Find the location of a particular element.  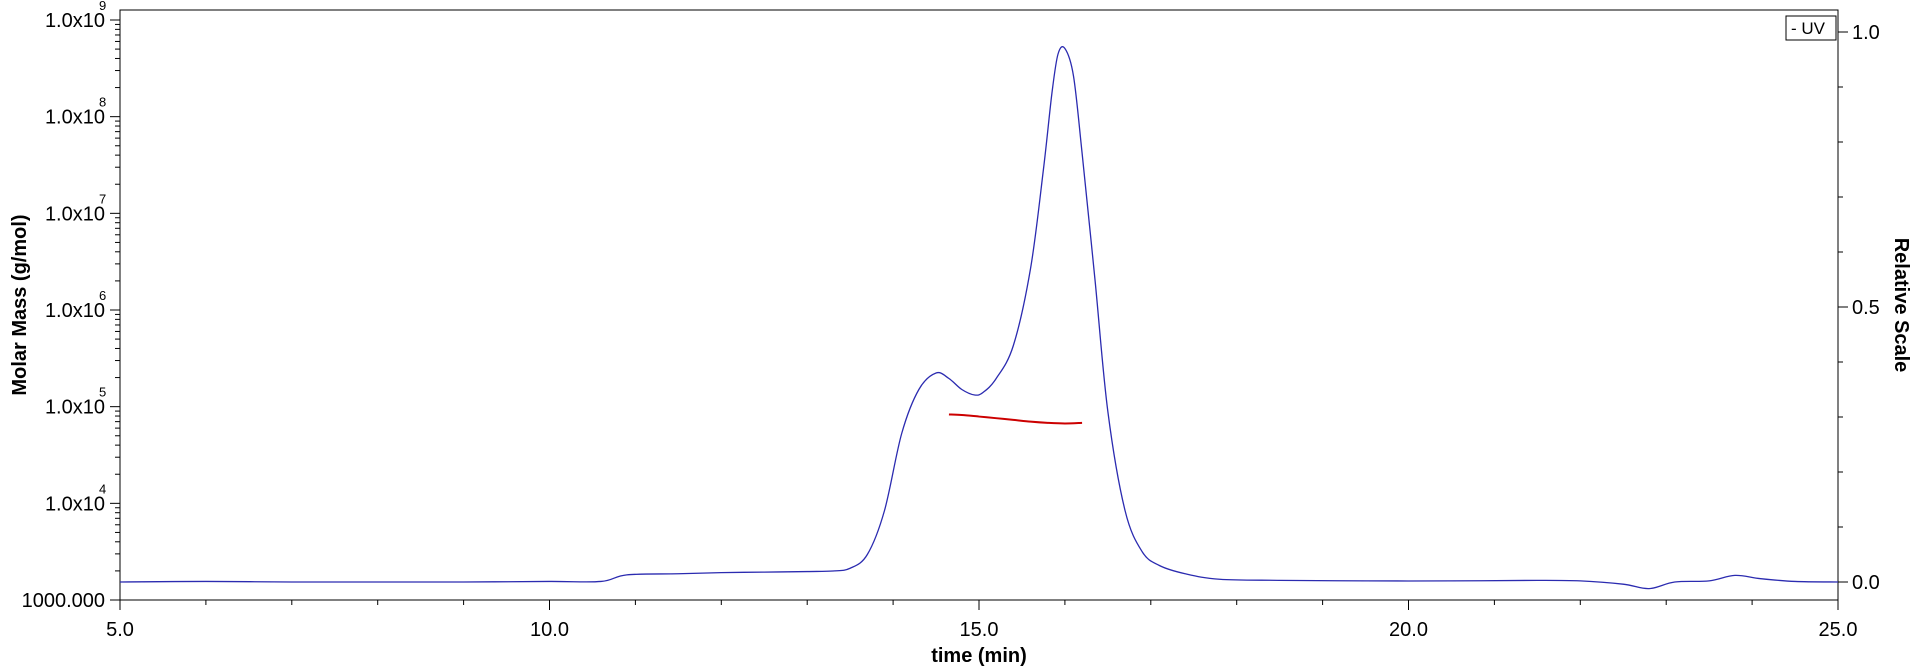

y-left-tick-exponent: 8 is located at coordinates (102, 102).